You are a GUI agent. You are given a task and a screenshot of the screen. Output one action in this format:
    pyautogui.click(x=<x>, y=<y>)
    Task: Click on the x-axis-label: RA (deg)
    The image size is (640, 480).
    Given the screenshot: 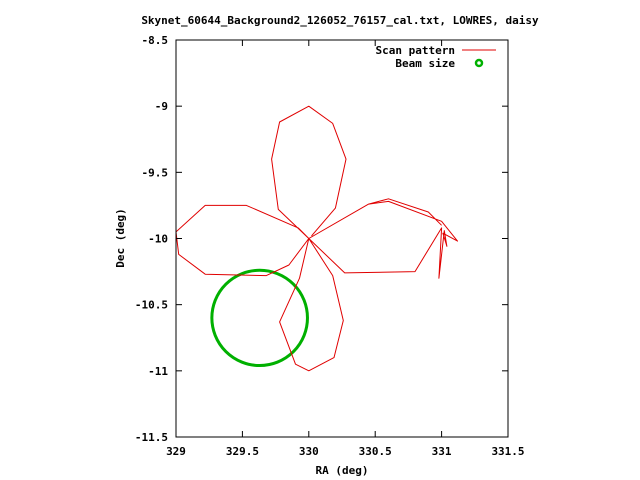 What is the action you would take?
    pyautogui.click(x=342, y=470)
    